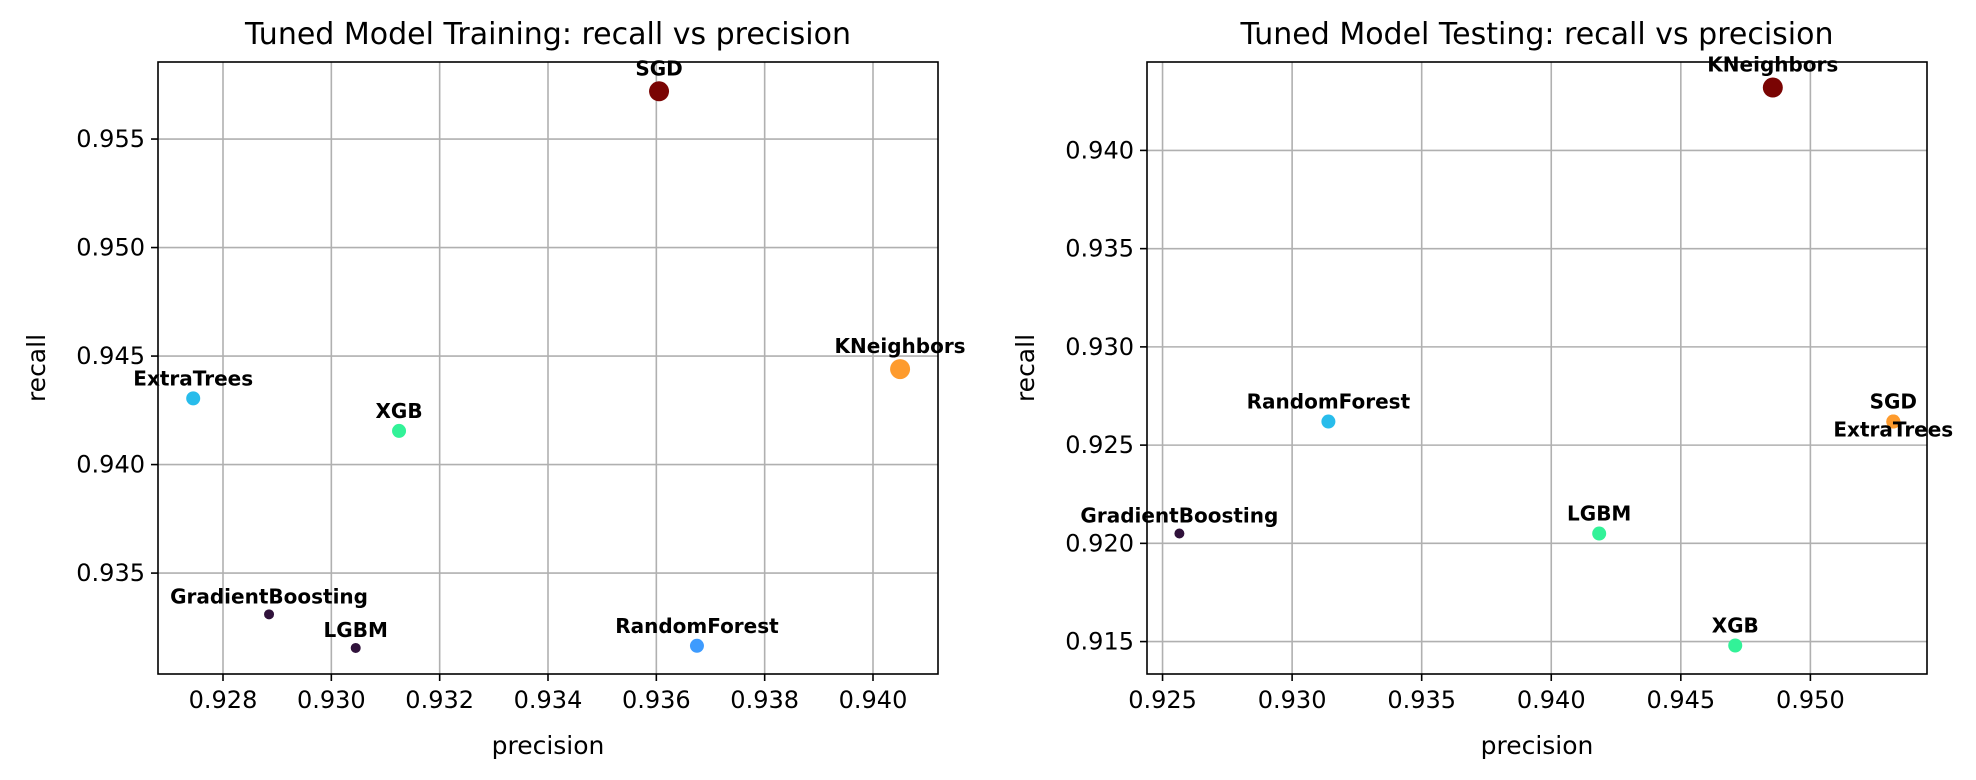  What do you see at coordinates (1099, 445) in the screenshot?
I see `y-tick-label: 0.925` at bounding box center [1099, 445].